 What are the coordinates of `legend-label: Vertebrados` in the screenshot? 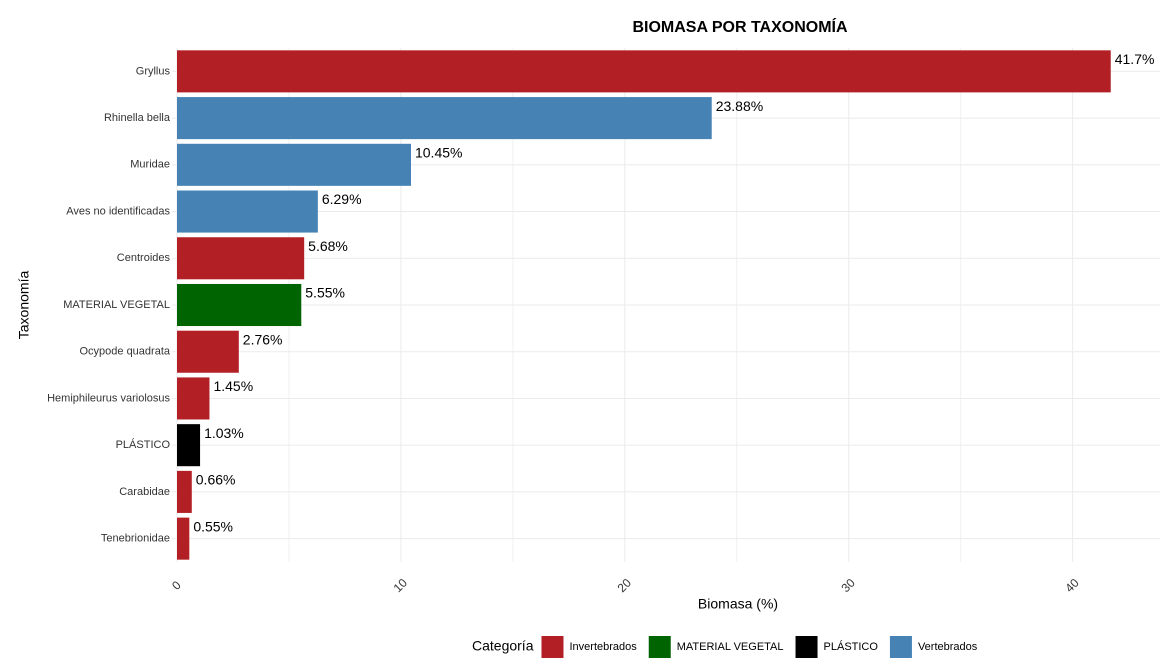 It's located at (948, 647).